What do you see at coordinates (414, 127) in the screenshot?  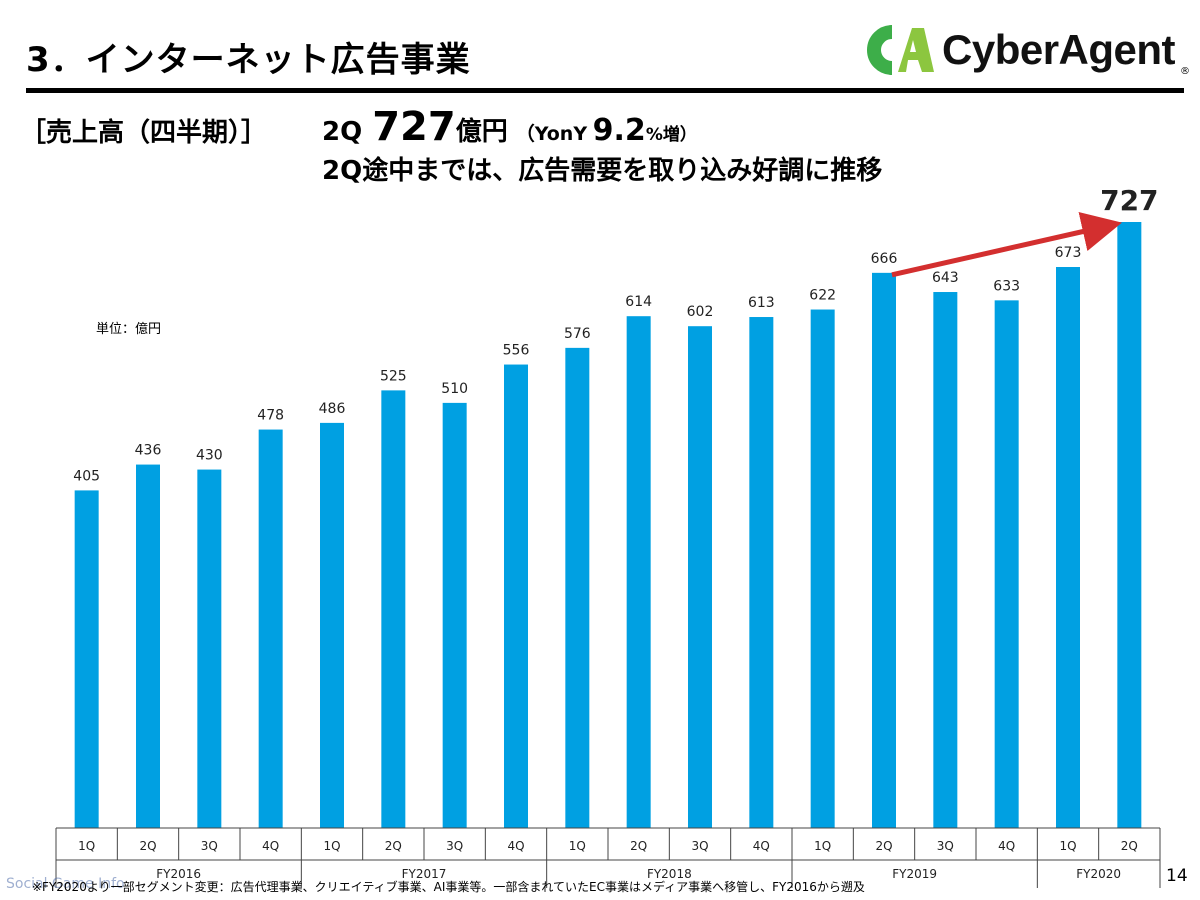 I see `headline-value: 727` at bounding box center [414, 127].